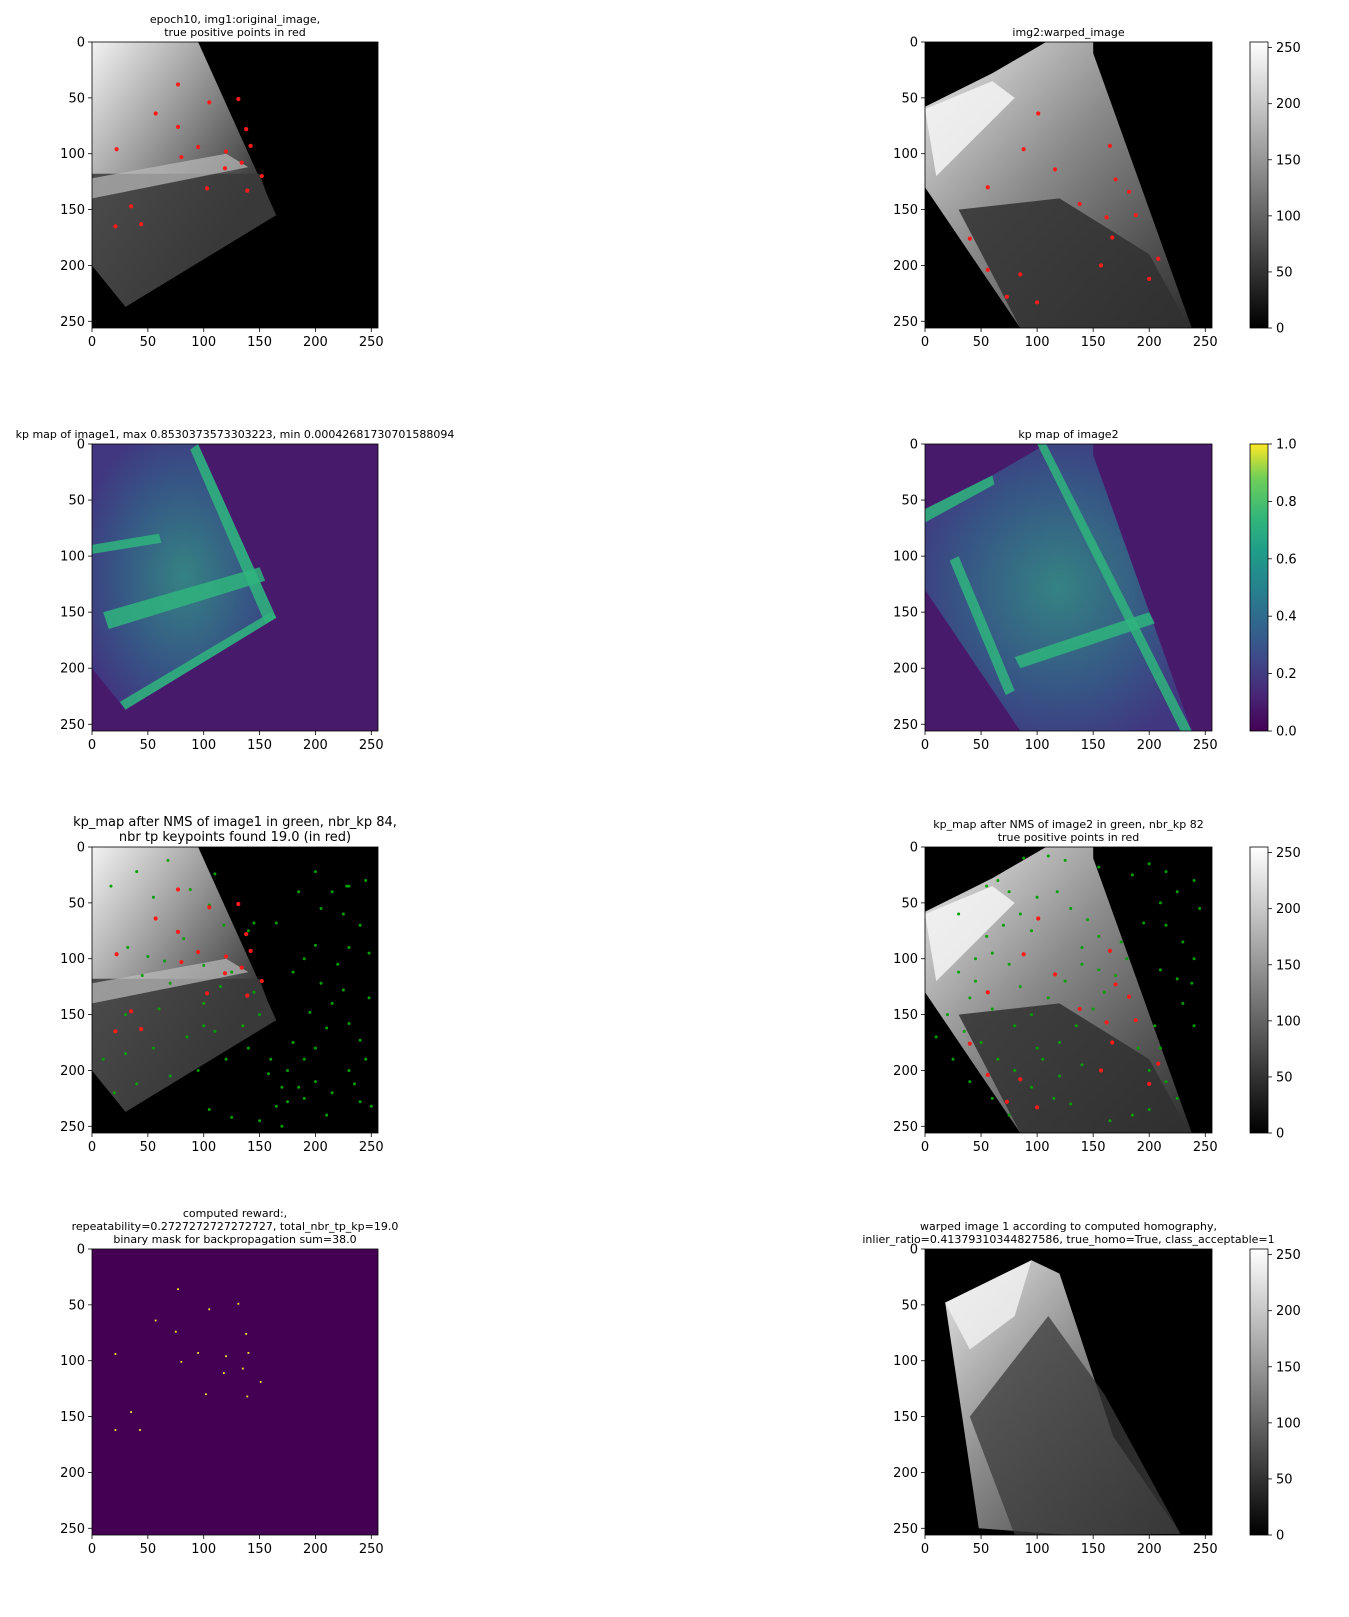  What do you see at coordinates (1074, 263) in the screenshot?
I see `road-region` at bounding box center [1074, 263].